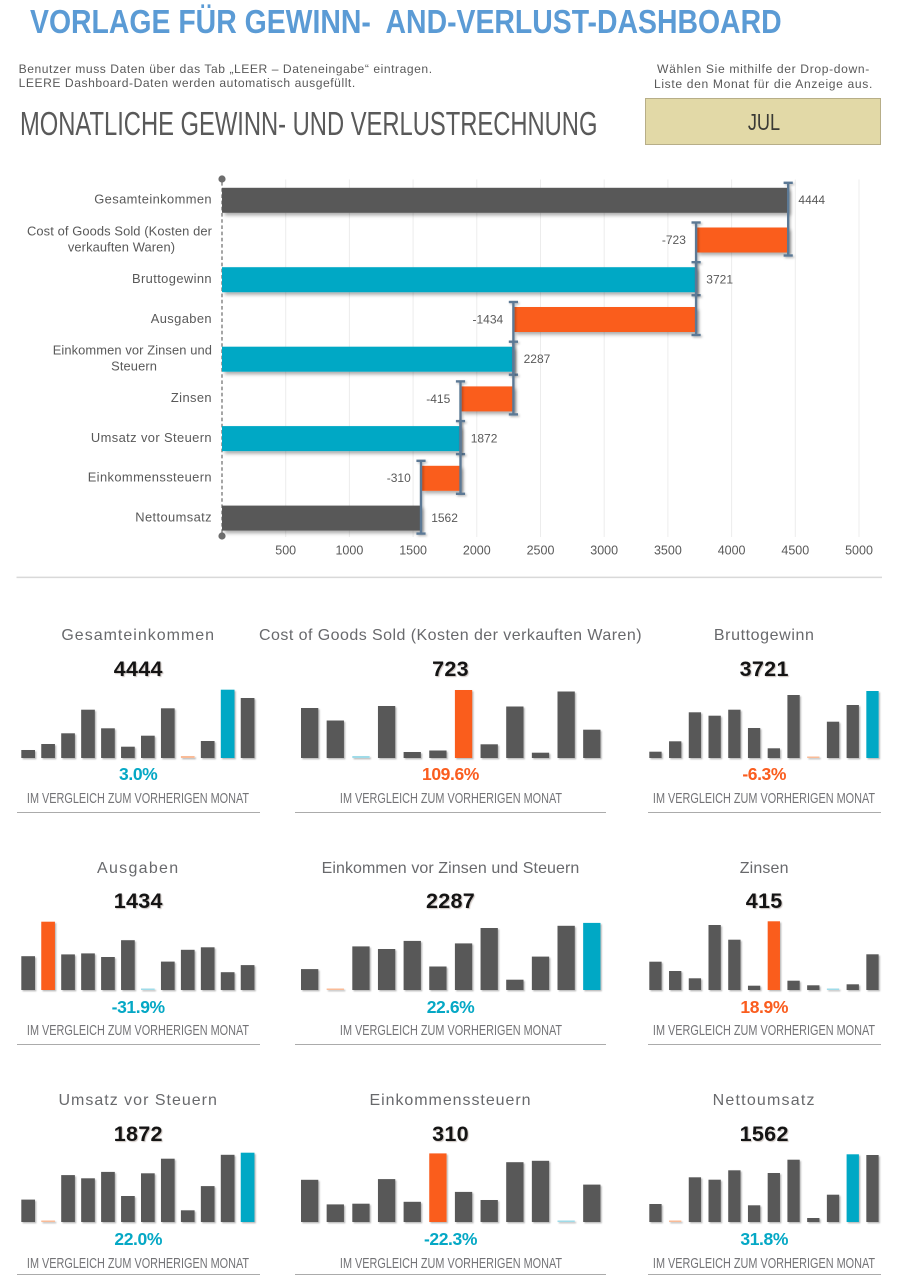 Image resolution: width=900 pixels, height=1287 pixels. I want to click on svg-text: Nettoumsatz, so click(173, 516).